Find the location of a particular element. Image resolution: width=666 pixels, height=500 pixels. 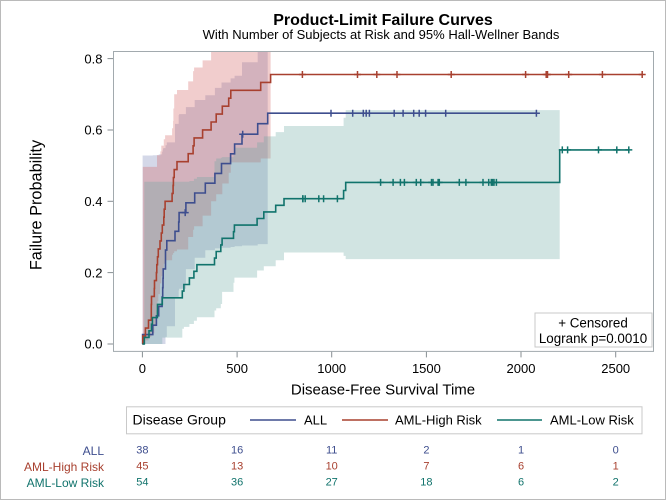

svg-text: 27 is located at coordinates (332, 482).